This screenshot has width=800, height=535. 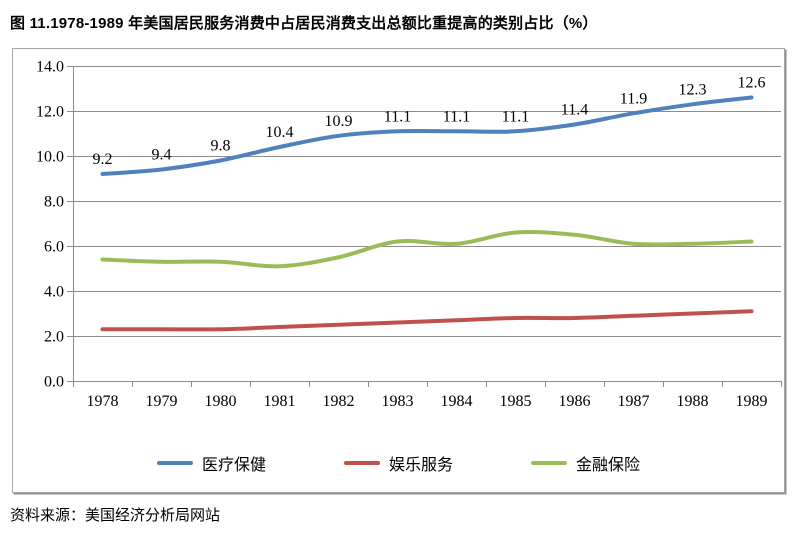 I want to click on x-axis-label: 1984, so click(x=457, y=401).